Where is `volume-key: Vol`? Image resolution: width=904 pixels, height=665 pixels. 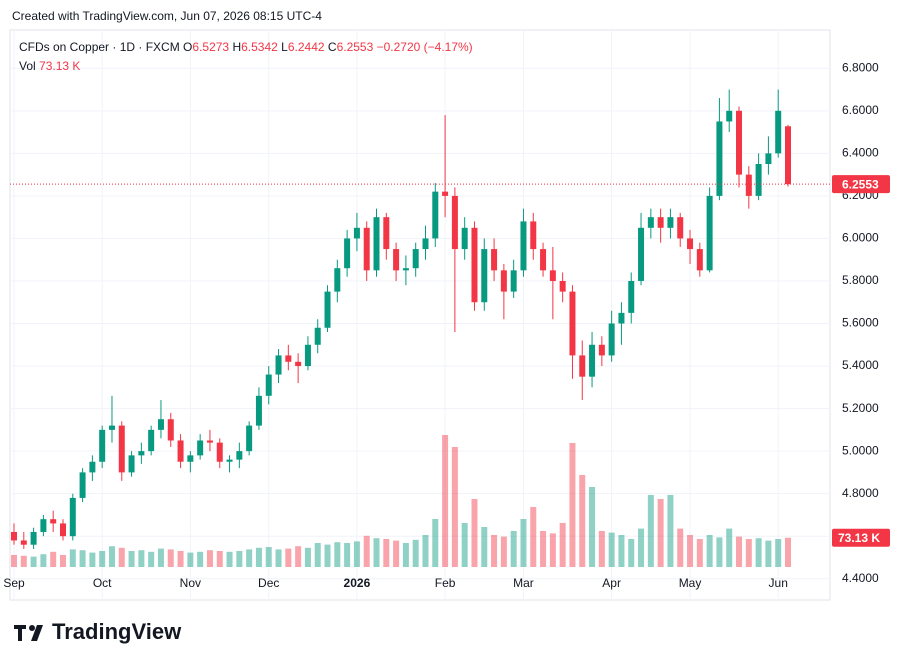
volume-key: Vol is located at coordinates (27, 66).